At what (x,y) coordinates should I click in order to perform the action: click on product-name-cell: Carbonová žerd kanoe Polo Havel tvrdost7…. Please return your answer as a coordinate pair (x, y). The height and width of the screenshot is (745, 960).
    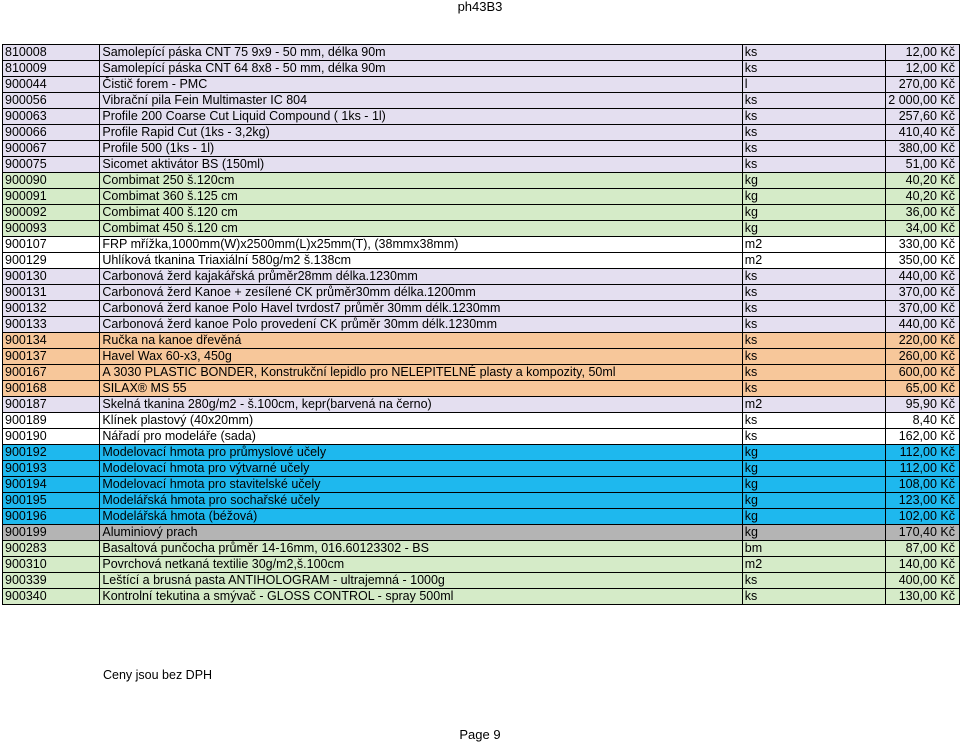
    Looking at the image, I should click on (421, 308).